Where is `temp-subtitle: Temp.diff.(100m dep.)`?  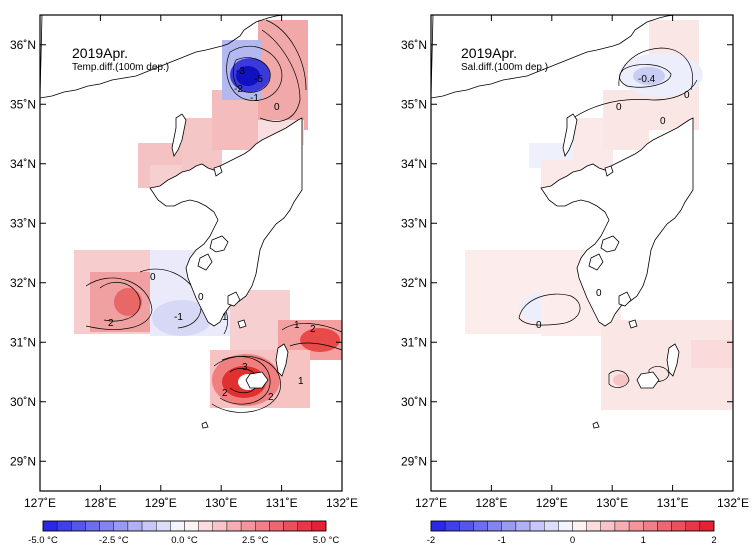
temp-subtitle: Temp.diff.(100m dep.) is located at coordinates (120, 67).